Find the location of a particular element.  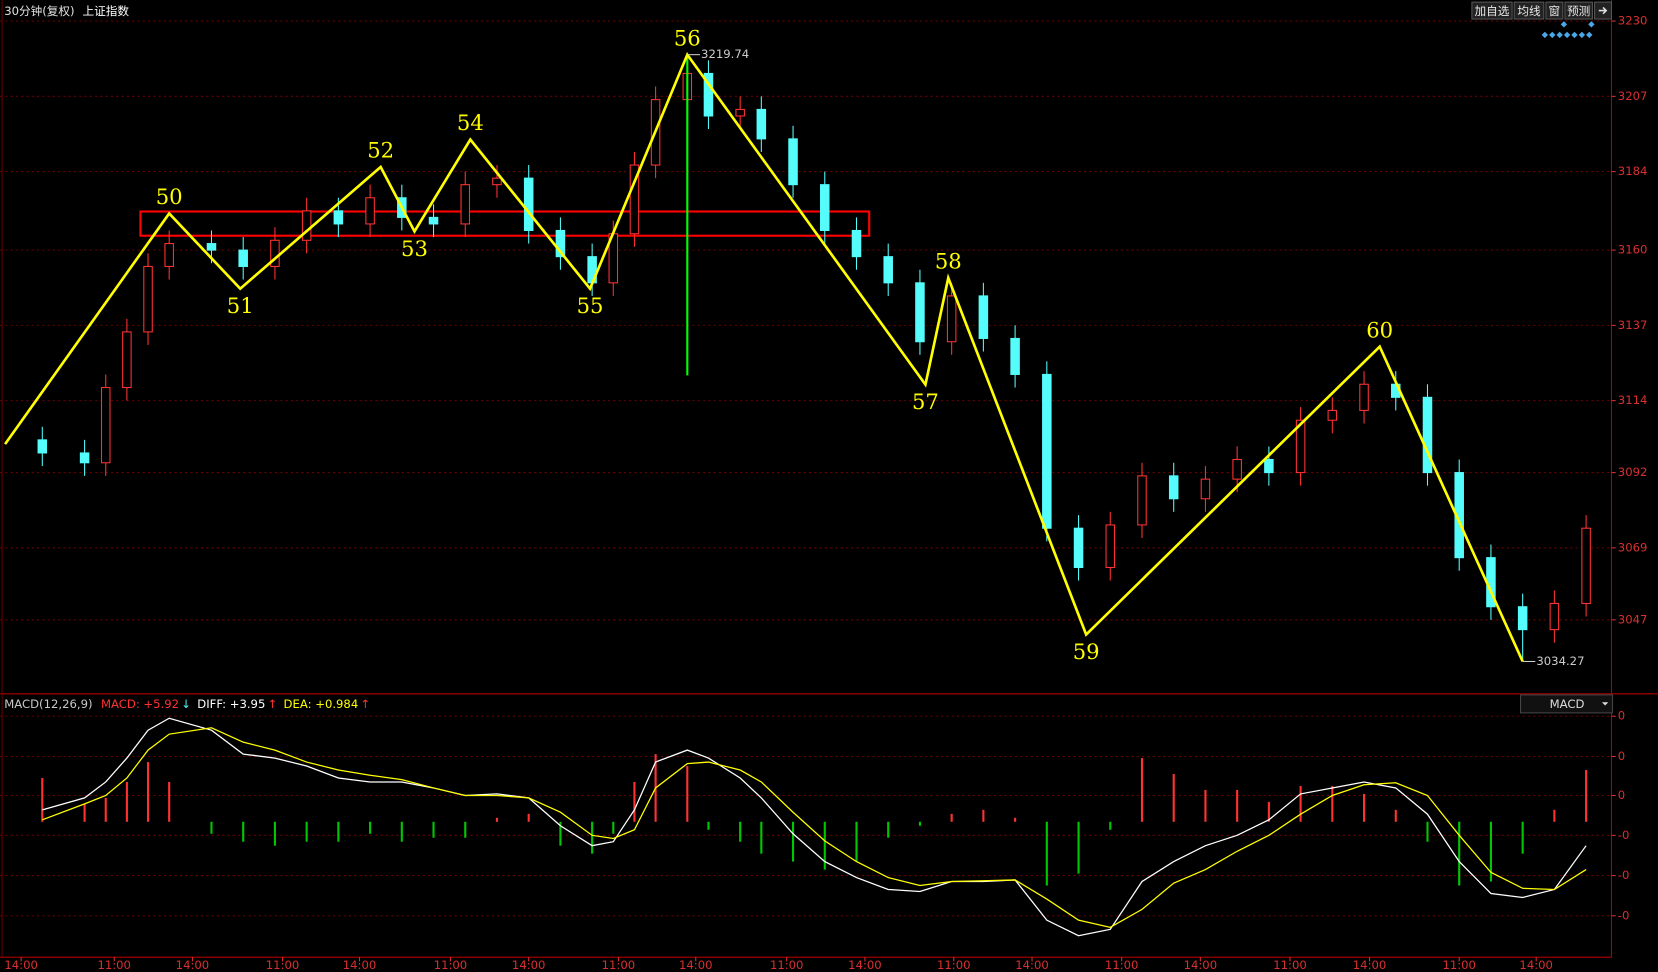

range-box is located at coordinates (505, 223).